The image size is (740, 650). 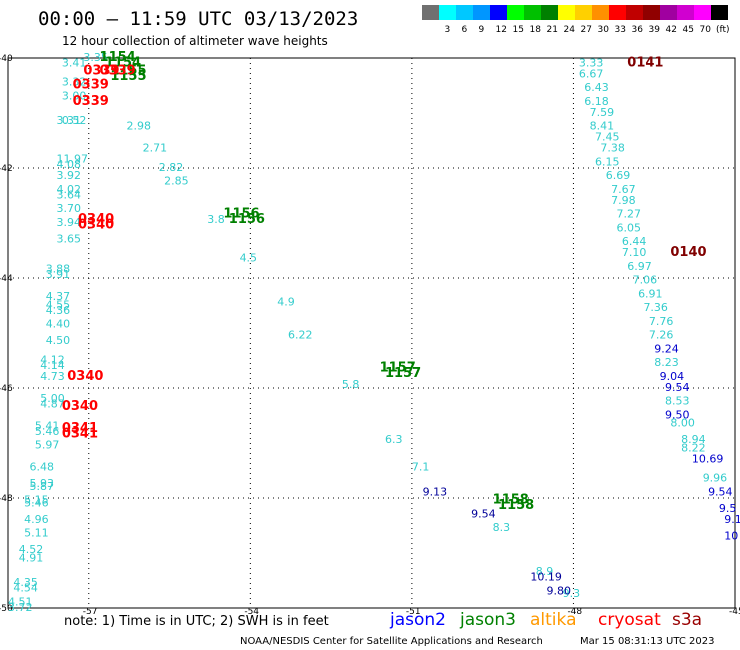 I want to click on wave-height-label: 4.51, so click(x=20, y=601).